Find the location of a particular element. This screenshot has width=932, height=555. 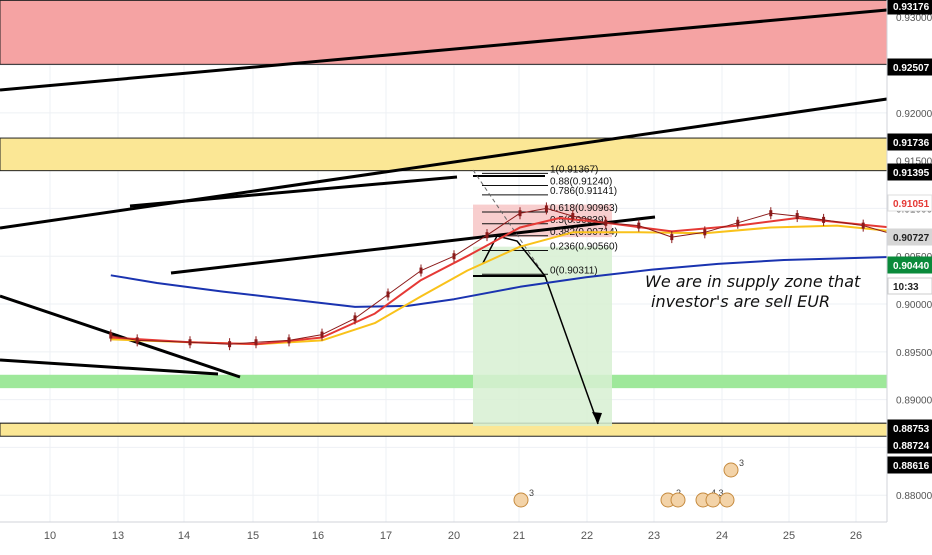

x-tick-label: 10 is located at coordinates (50, 536).